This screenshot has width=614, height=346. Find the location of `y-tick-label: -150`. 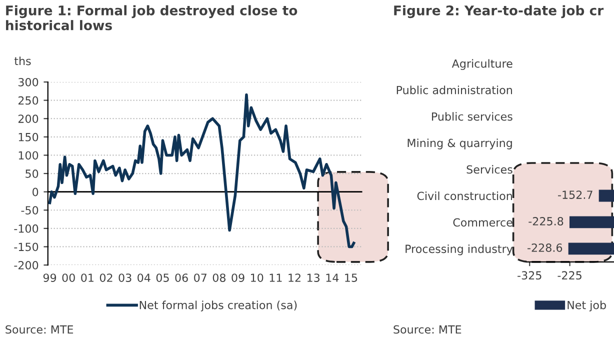

y-tick-label: -150 is located at coordinates (26, 247).